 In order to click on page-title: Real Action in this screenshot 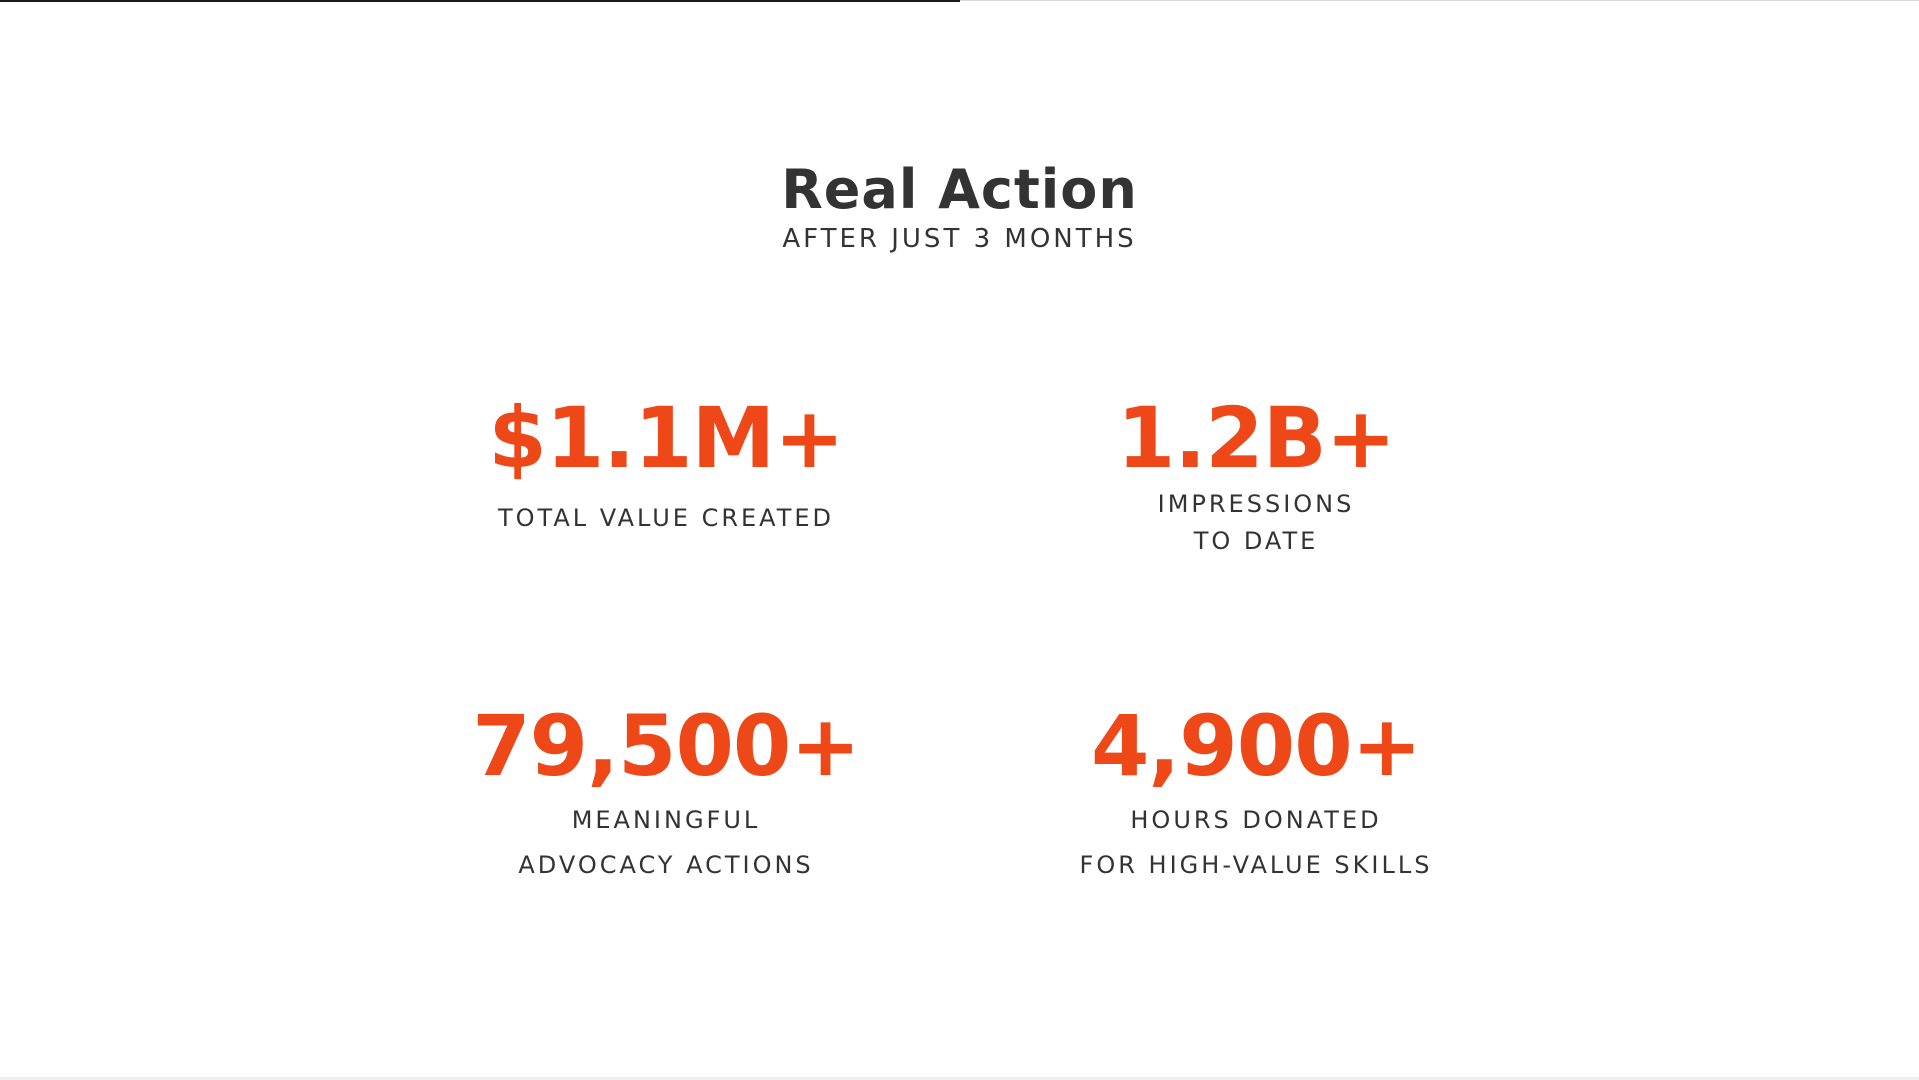, I will do `click(959, 189)`.